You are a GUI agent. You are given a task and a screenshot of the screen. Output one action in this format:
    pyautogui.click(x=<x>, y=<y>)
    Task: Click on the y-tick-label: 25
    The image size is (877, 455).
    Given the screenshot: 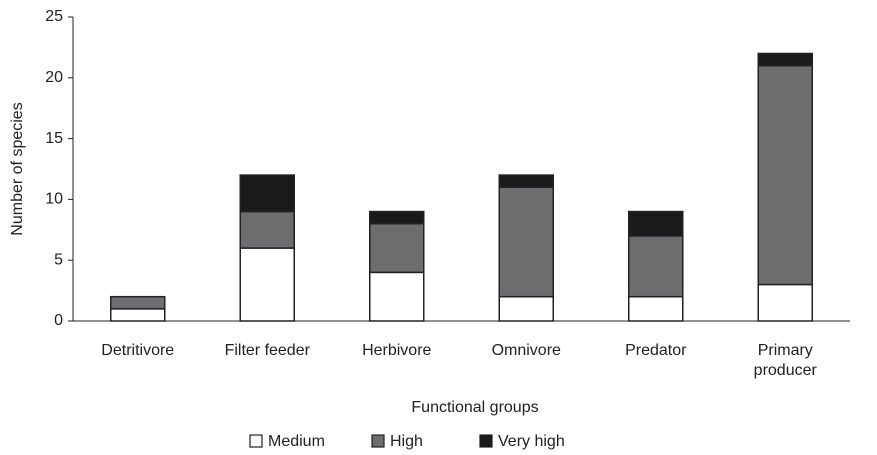 What is the action you would take?
    pyautogui.click(x=54, y=16)
    